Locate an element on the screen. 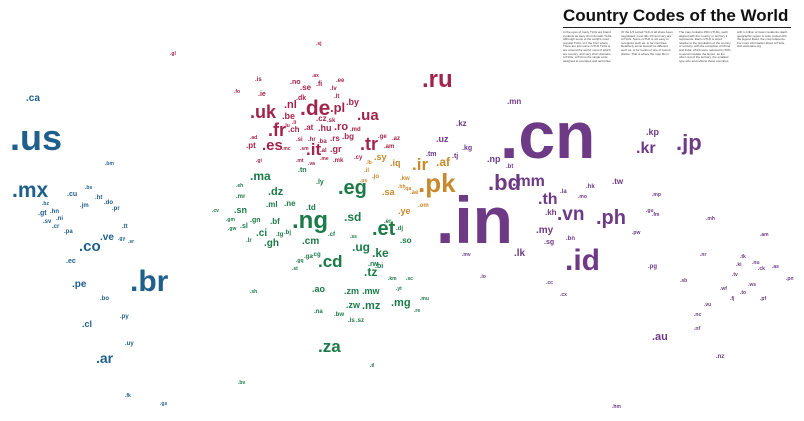 The width and height of the screenshot is (804, 421). country-code-label: .ir is located at coordinates (420, 164).